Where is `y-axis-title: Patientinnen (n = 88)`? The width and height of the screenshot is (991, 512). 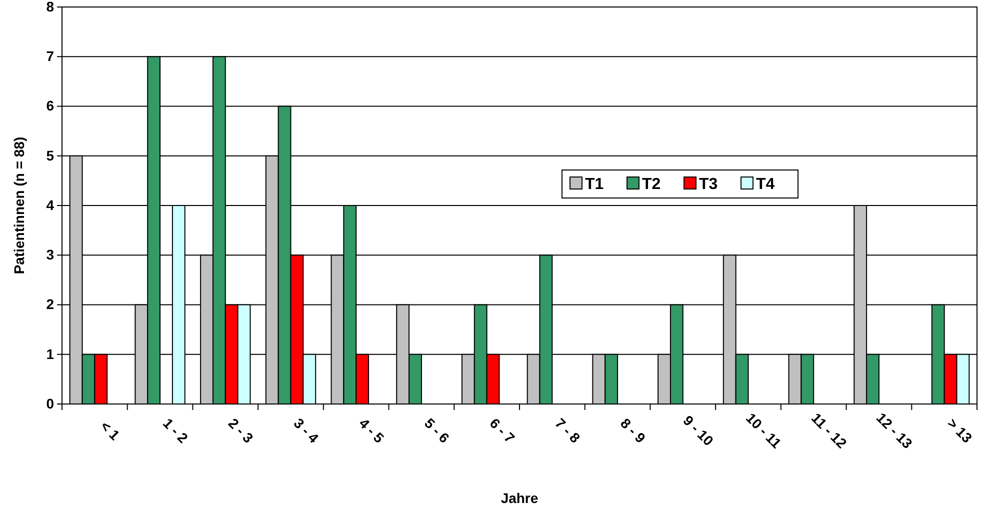
y-axis-title: Patientinnen (n = 88) is located at coordinates (19, 205).